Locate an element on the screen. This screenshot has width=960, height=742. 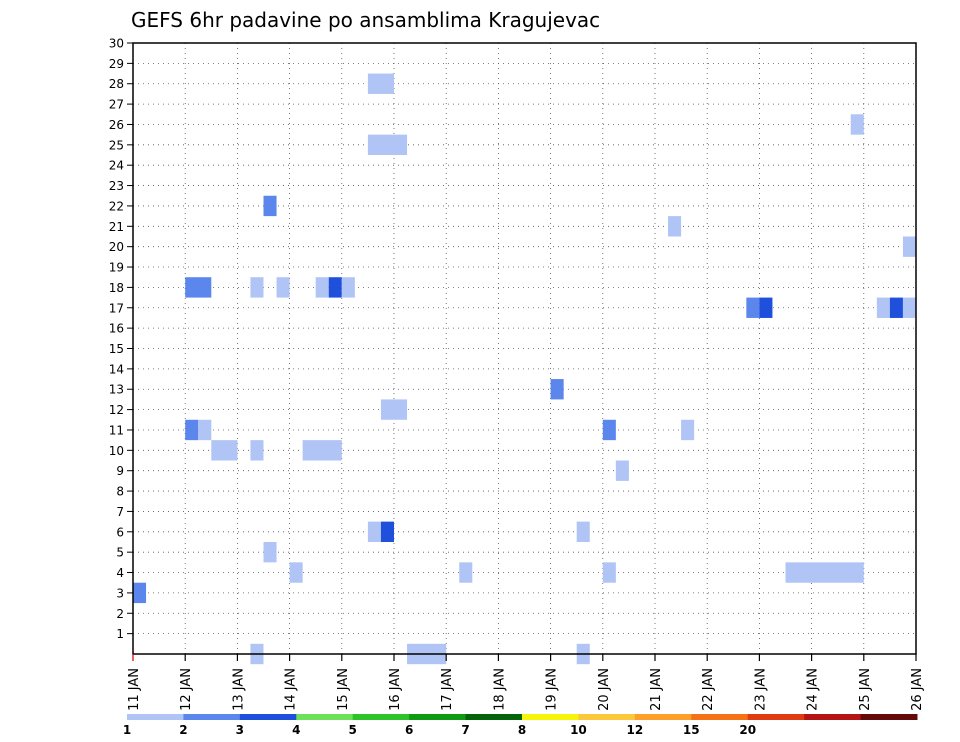
colorbar-label: 7 is located at coordinates (465, 730).